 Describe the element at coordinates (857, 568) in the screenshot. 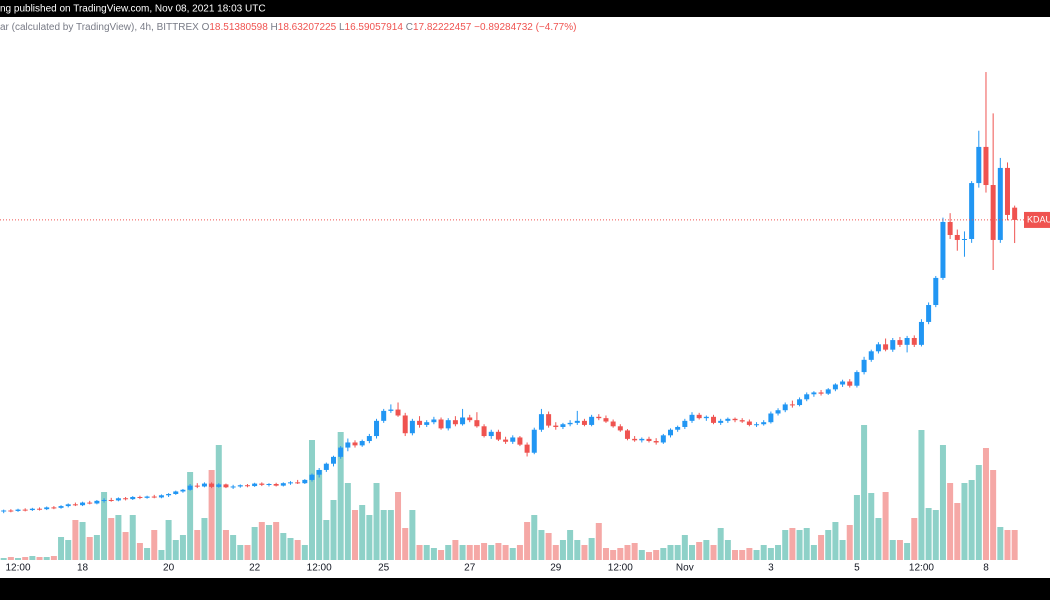

I see `x-tick-label: 5` at that location.